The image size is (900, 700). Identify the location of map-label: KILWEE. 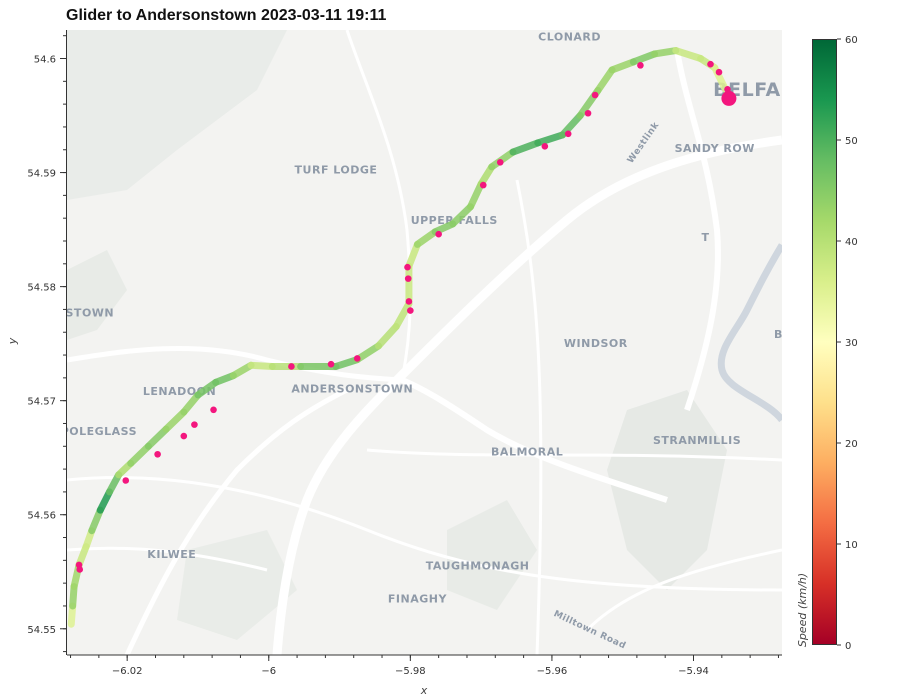
(171, 554).